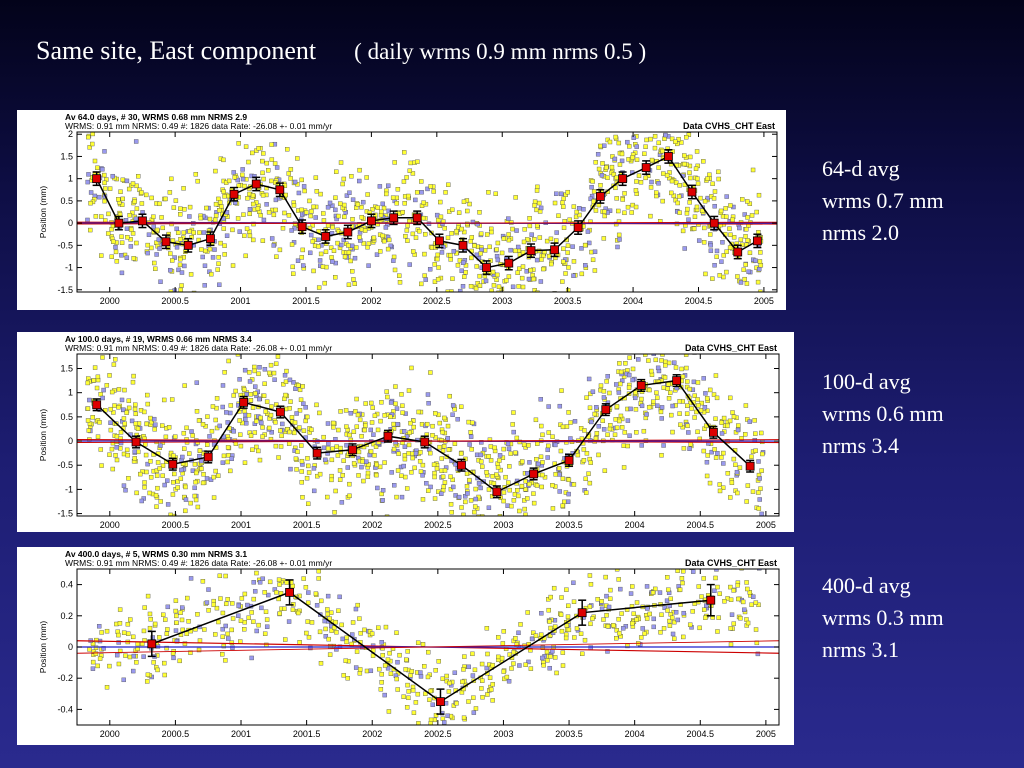  What do you see at coordinates (427, 212) in the screenshot?
I see `plot-frame` at bounding box center [427, 212].